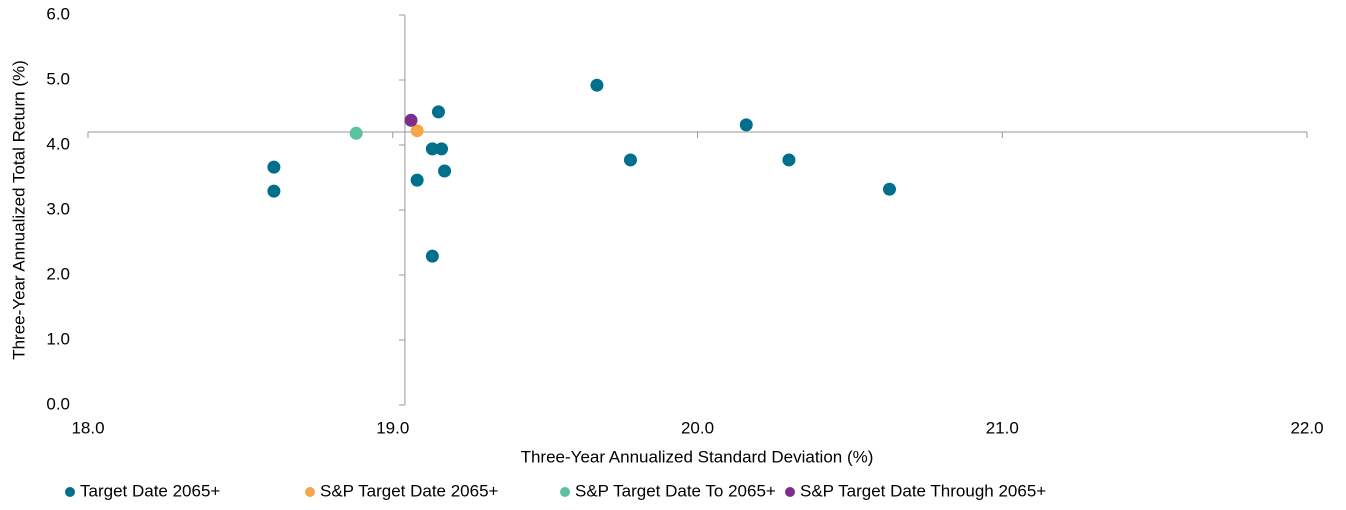  I want to click on y-tick-label: 4.0, so click(58, 143).